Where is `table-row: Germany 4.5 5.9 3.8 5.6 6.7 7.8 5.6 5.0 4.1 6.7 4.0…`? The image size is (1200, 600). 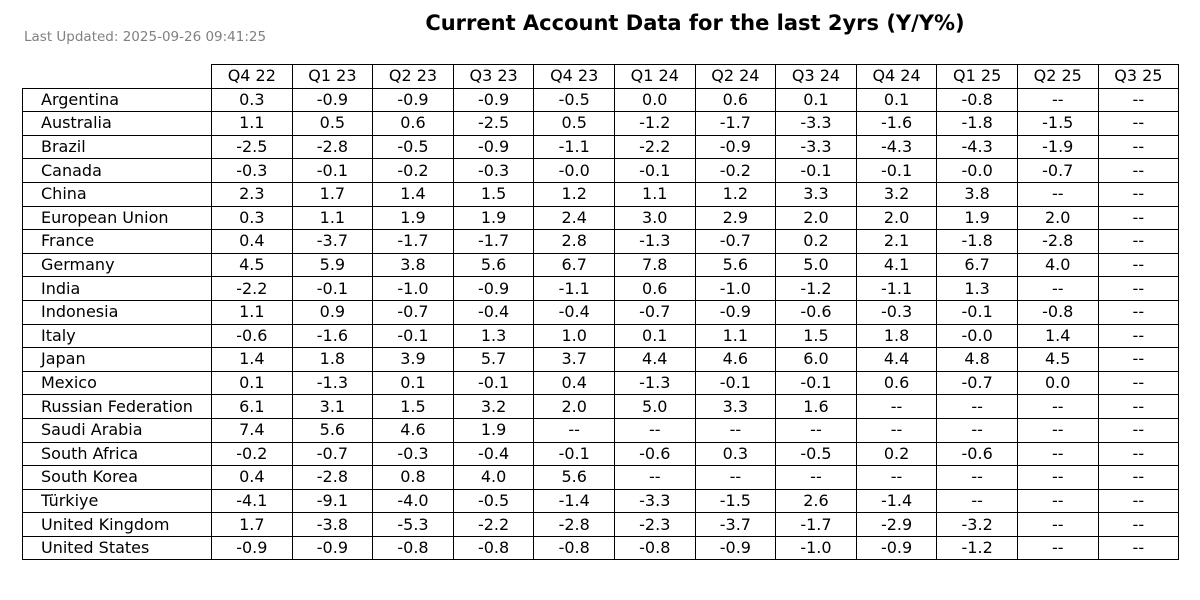 table-row: Germany 4.5 5.9 3.8 5.6 6.7 7.8 5.6 5.0 4.1 6.7 4.0… is located at coordinates (601, 265).